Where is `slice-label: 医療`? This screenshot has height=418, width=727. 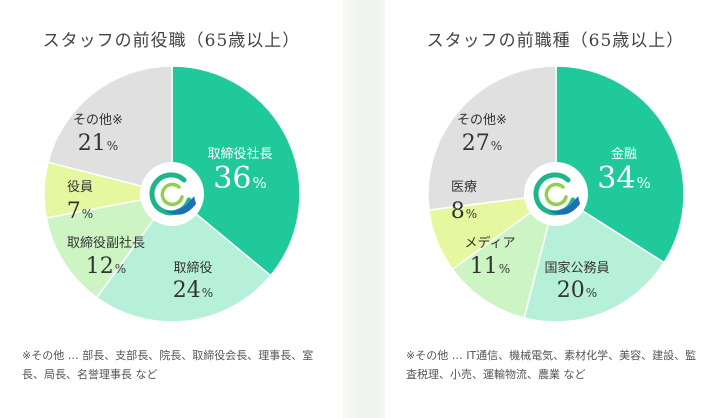
slice-label: 医療 is located at coordinates (464, 187).